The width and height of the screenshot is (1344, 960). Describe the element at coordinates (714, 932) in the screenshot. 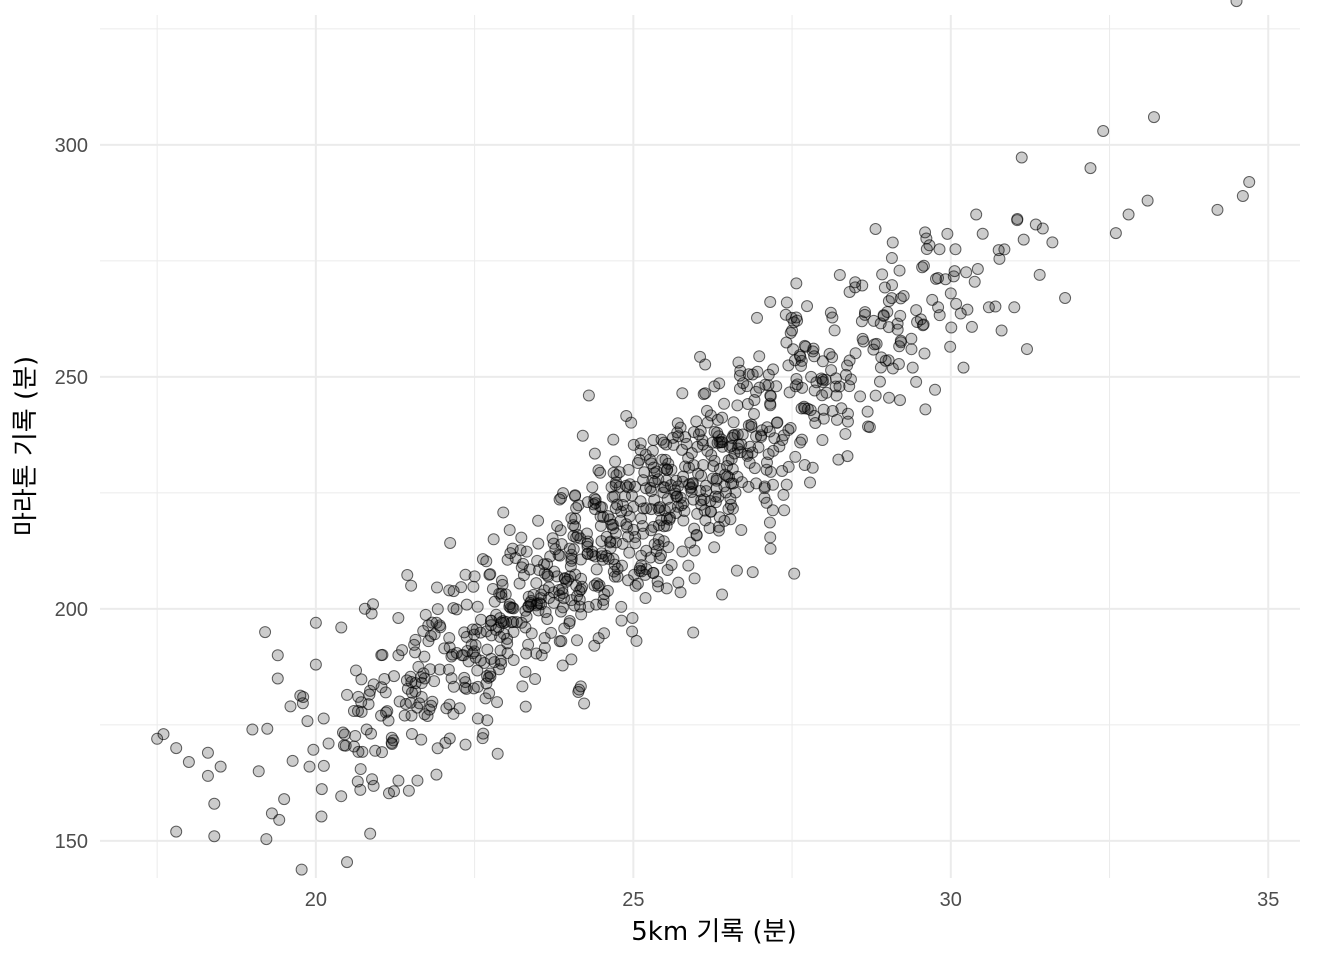

I see `x-axis-title: 5km 기록 (분)` at that location.